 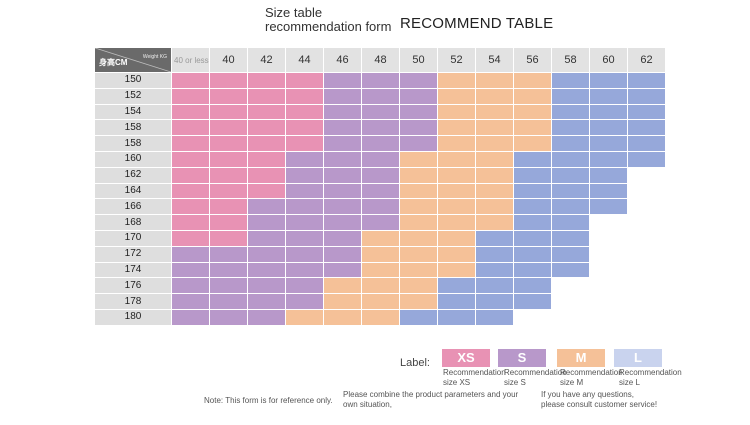 I want to click on height-cell: 176, so click(x=133, y=286).